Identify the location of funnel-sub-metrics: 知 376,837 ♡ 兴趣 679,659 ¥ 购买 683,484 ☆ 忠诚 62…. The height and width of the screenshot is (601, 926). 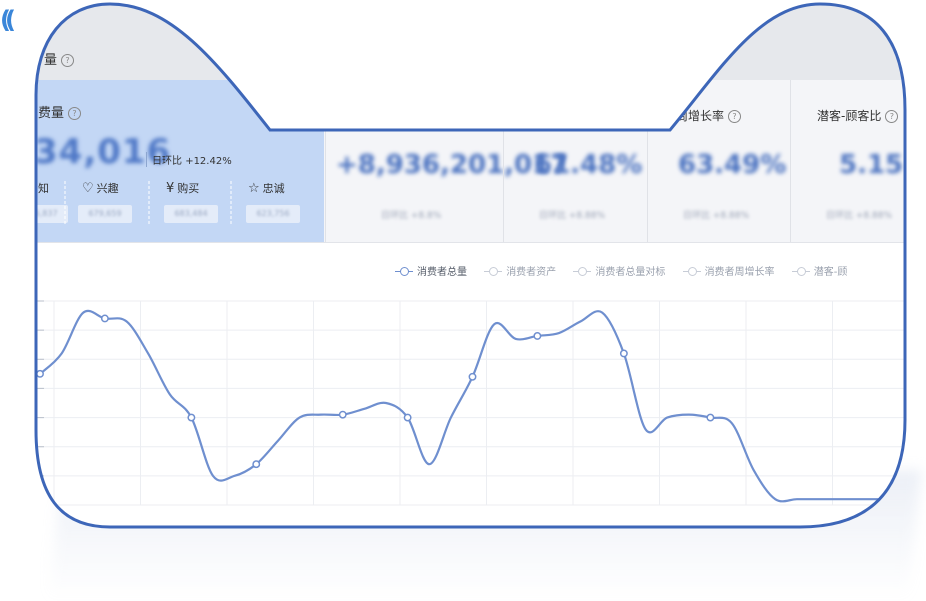
(183, 205).